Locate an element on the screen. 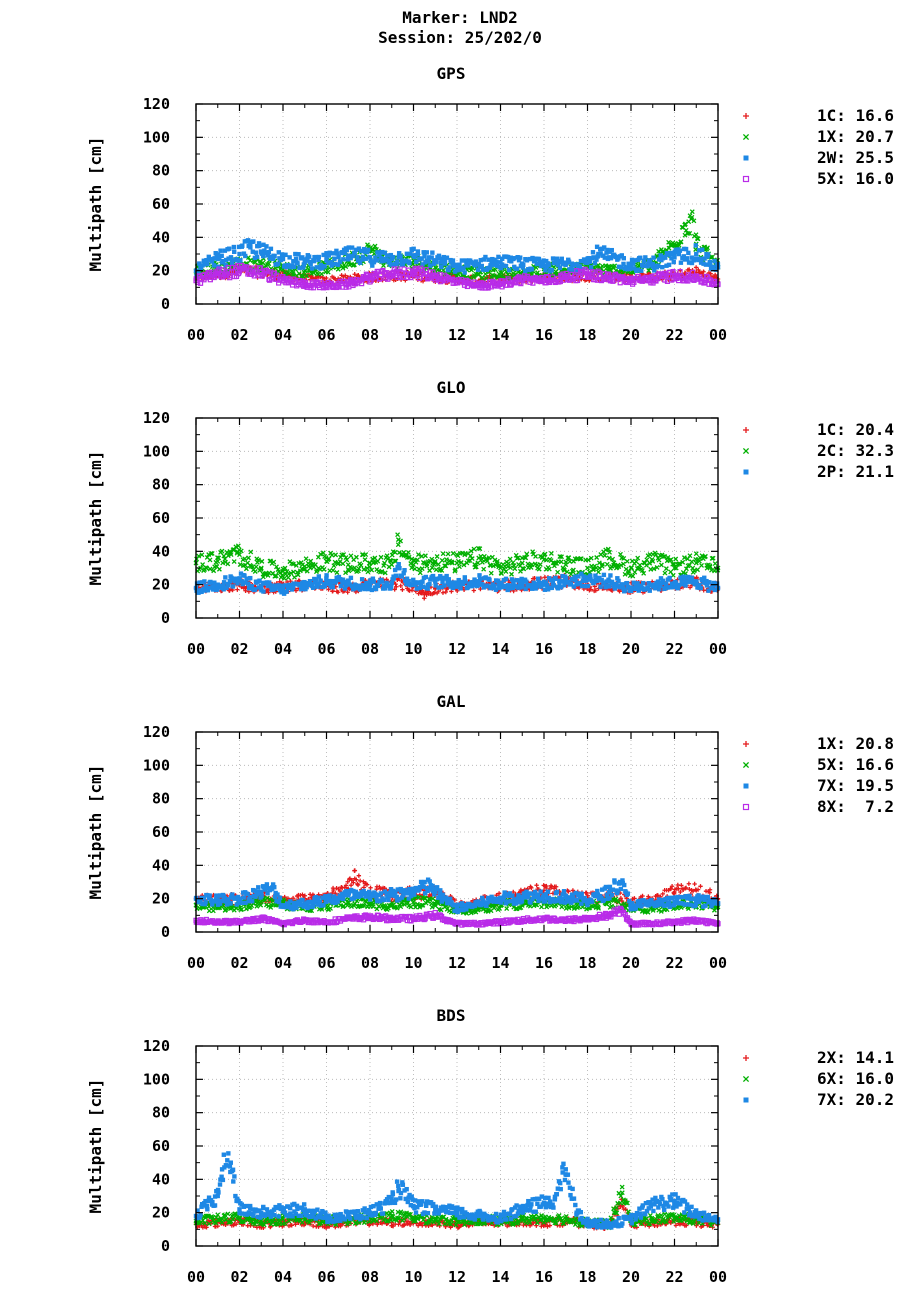  chart-title: GAL is located at coordinates (451, 701).